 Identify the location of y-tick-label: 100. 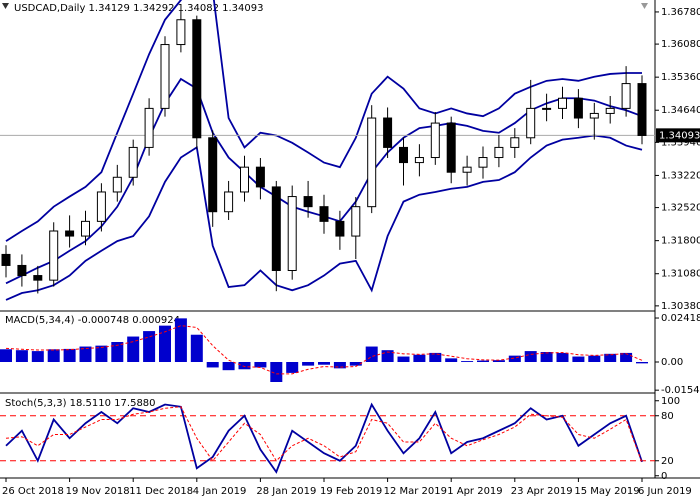
(670, 401).